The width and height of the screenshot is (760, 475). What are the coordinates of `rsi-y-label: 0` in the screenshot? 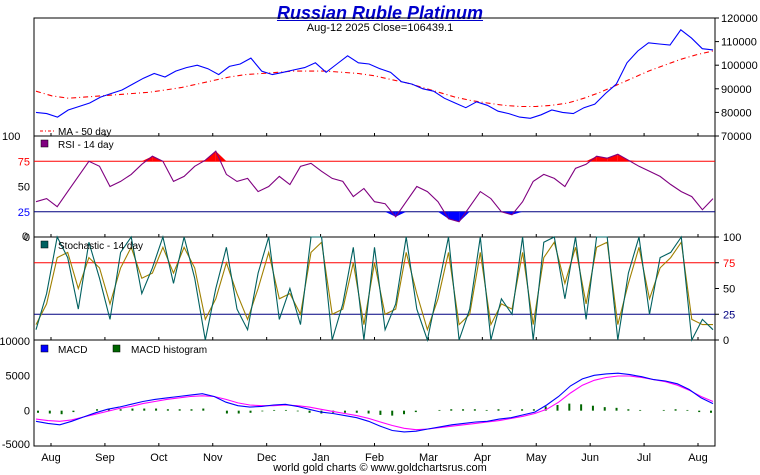 It's located at (27, 238).